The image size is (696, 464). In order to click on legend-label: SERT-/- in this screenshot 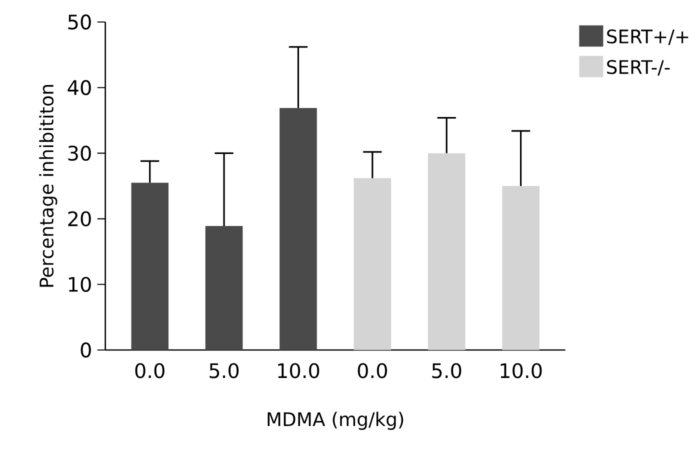, I will do `click(638, 68)`.